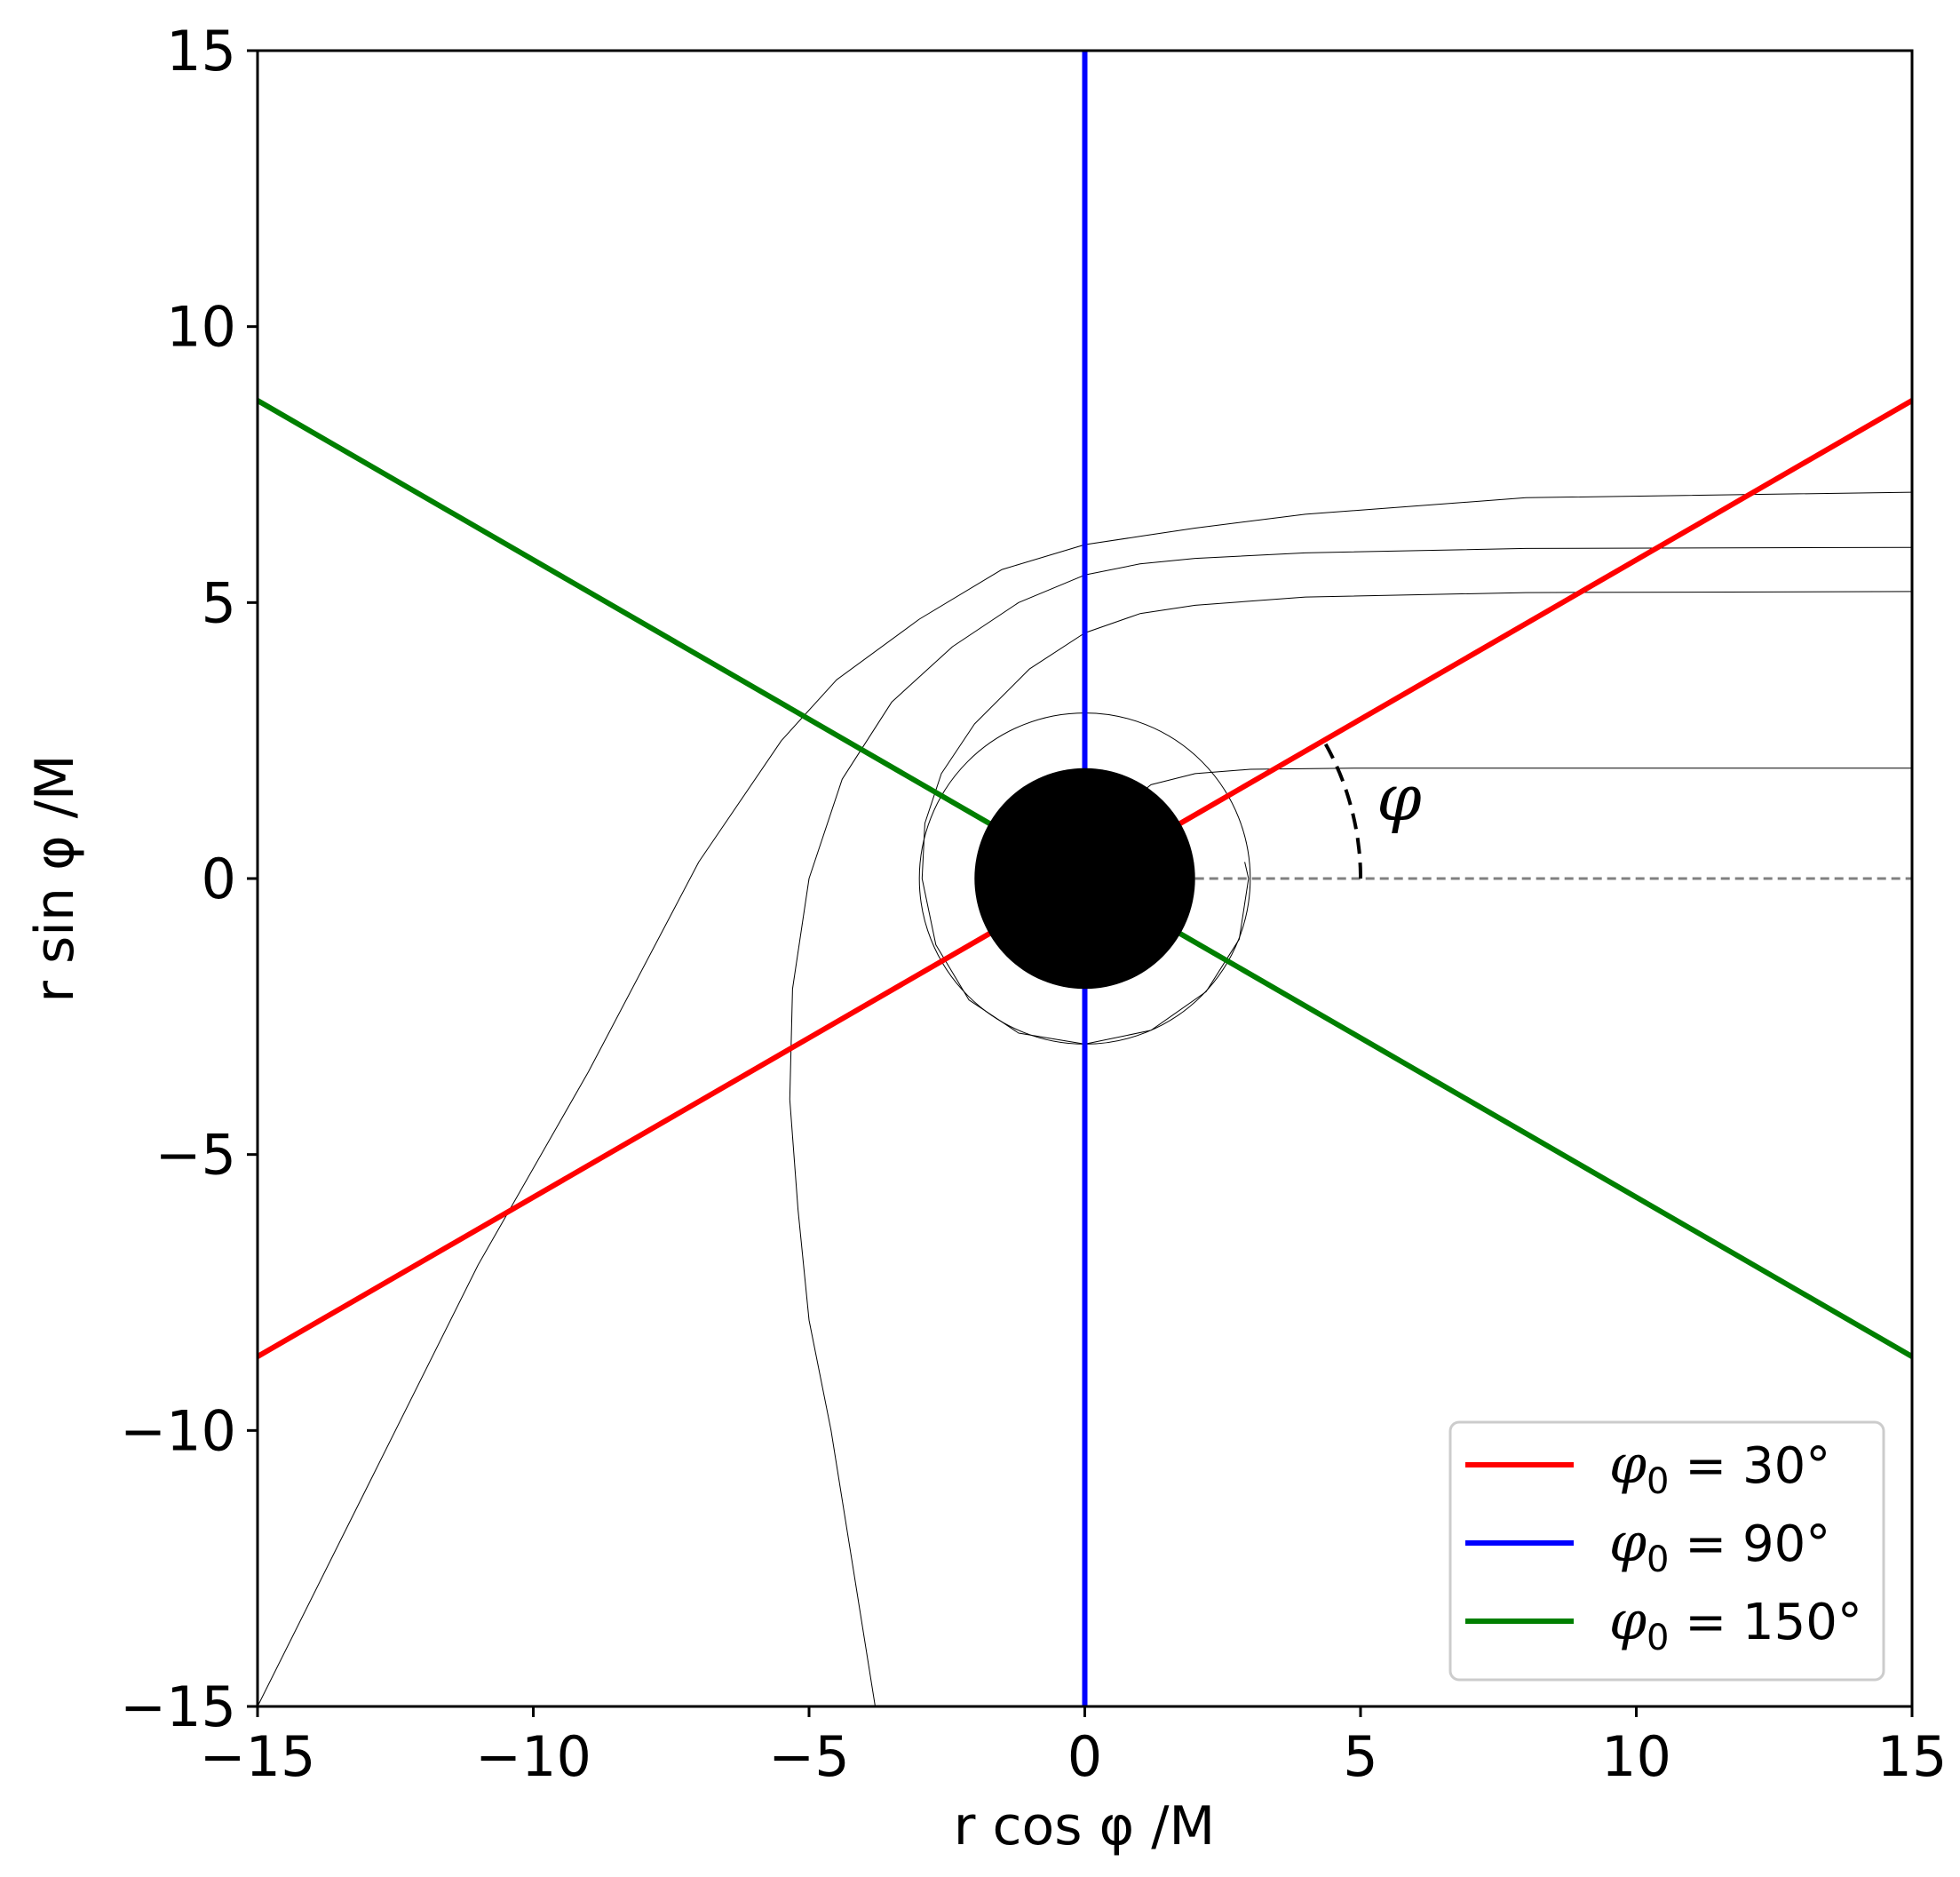 Image resolution: width=1960 pixels, height=1877 pixels. I want to click on y-tick-label-7: 15, so click(201, 51).